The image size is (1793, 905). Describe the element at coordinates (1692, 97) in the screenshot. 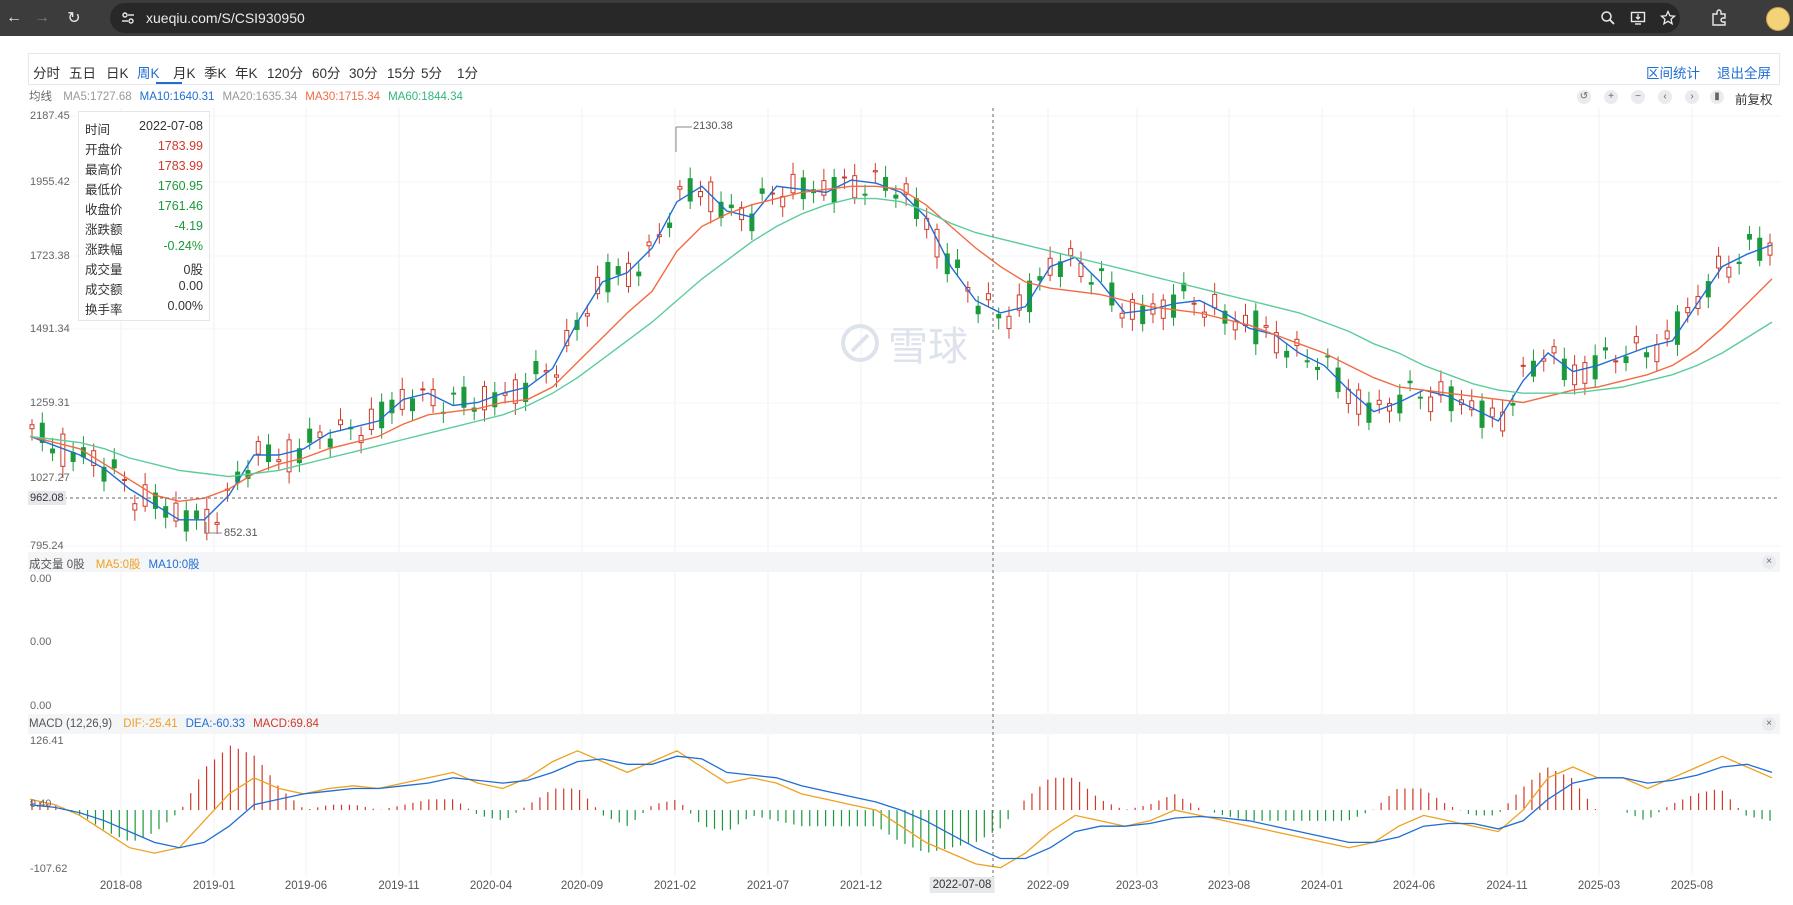

I see `scroll-right-icon: ›` at that location.